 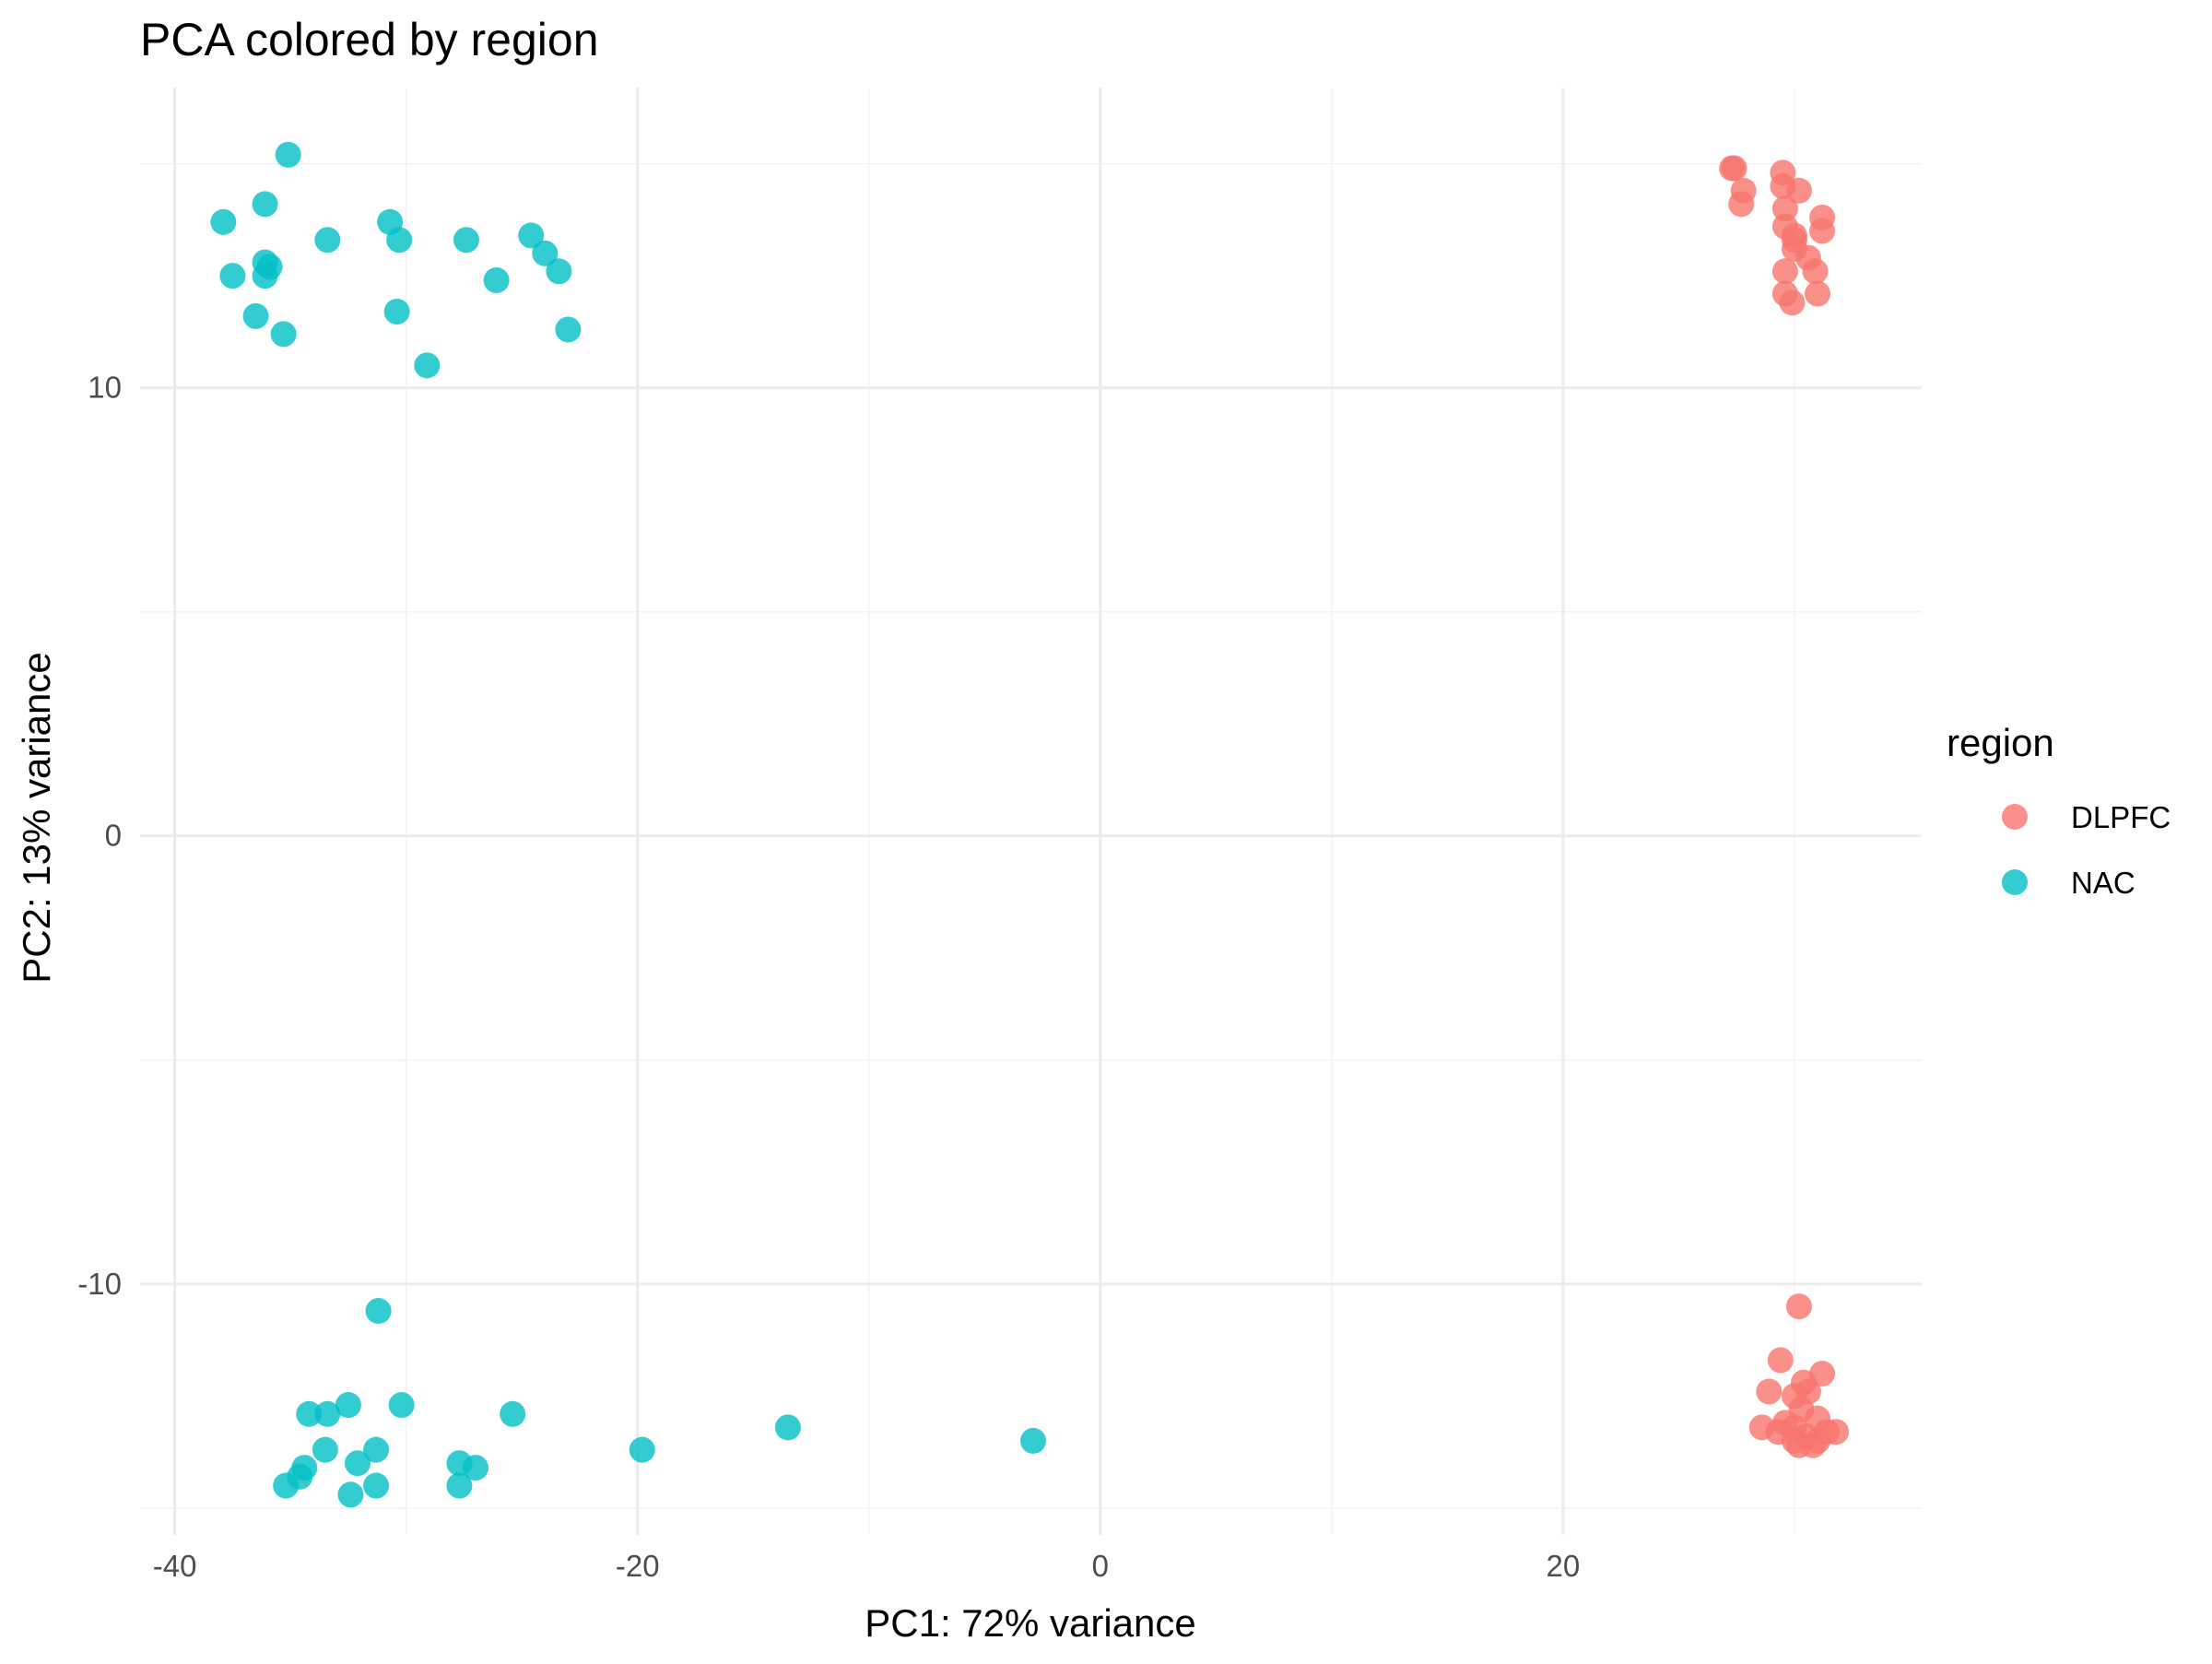 What do you see at coordinates (1784, 806) in the screenshot?
I see `series-dlpfc` at bounding box center [1784, 806].